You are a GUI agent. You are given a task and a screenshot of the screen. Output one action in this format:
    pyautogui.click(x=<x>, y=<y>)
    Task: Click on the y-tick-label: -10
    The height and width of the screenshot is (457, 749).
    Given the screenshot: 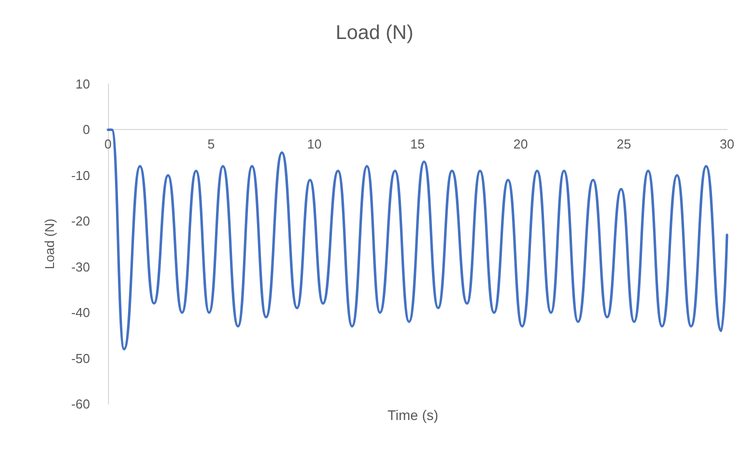 What is the action you would take?
    pyautogui.click(x=80, y=175)
    